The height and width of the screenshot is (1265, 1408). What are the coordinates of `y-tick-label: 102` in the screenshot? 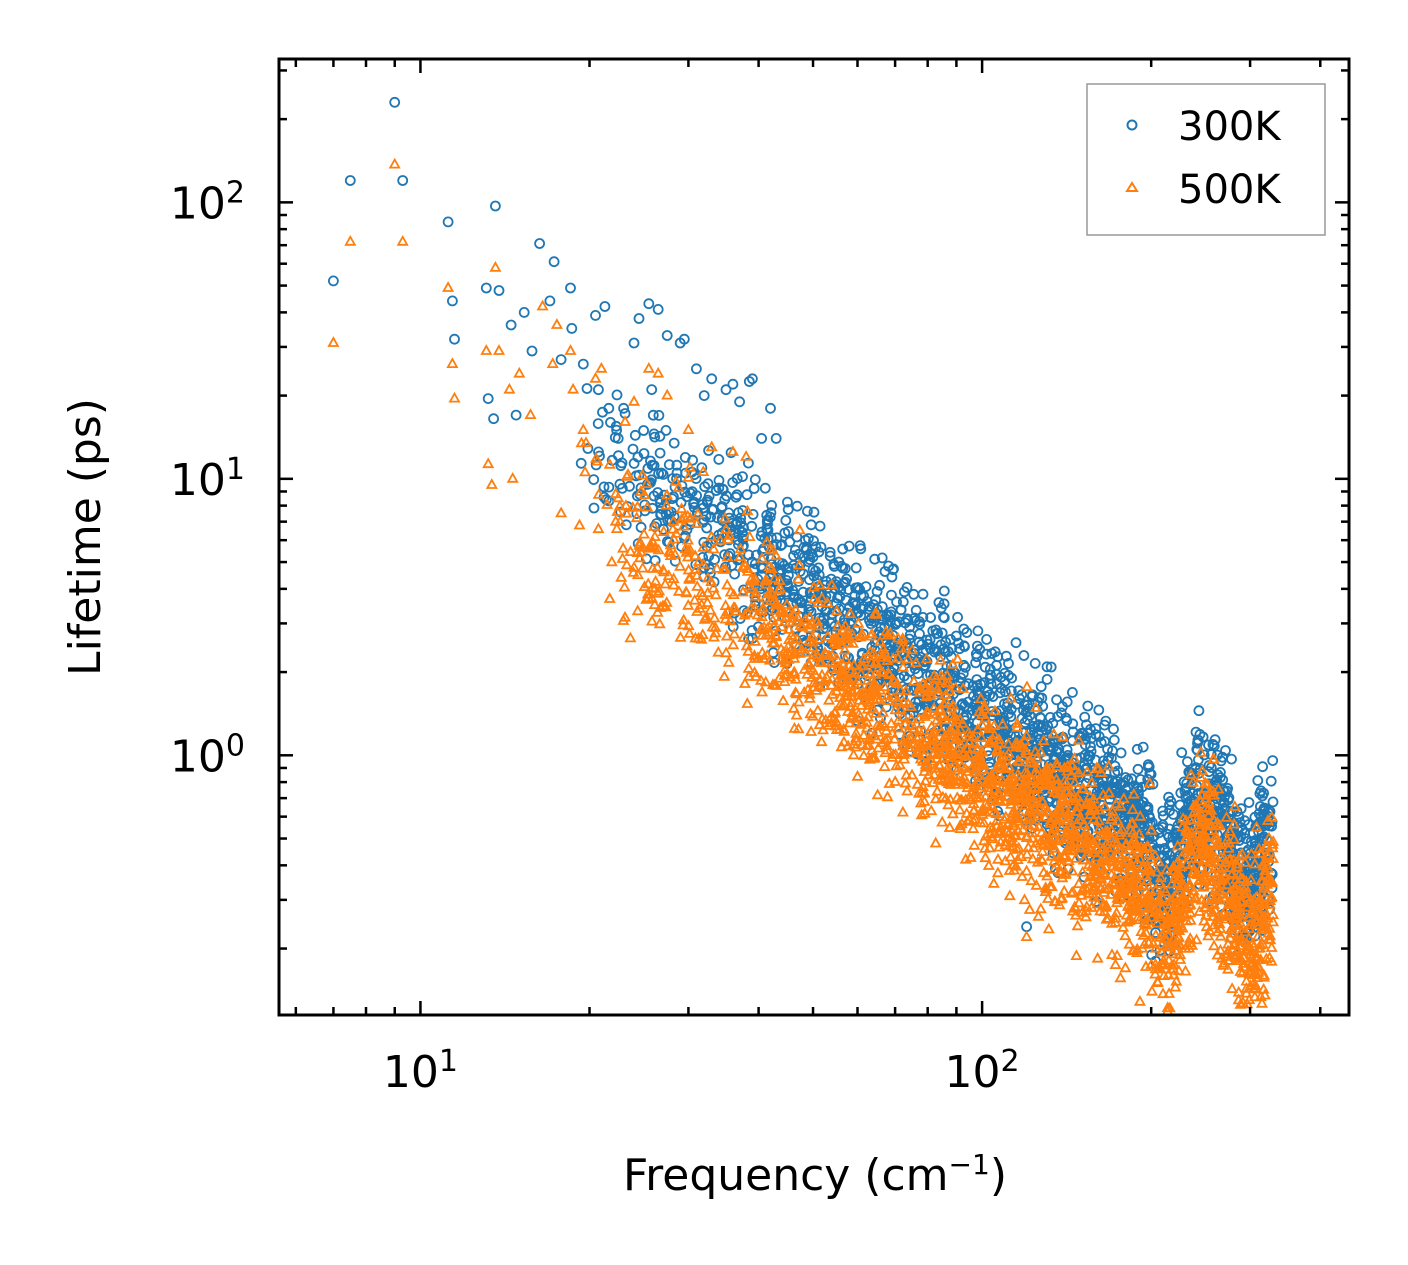 It's located at (207, 202).